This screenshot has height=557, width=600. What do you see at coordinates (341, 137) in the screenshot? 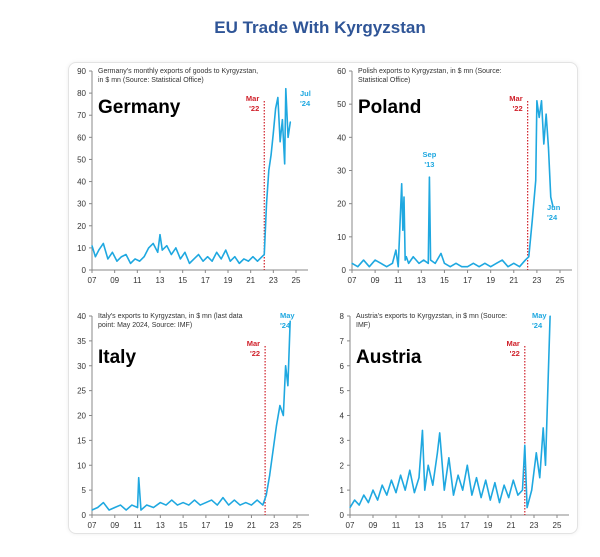
I see `y-tick-label: 40` at bounding box center [341, 137].